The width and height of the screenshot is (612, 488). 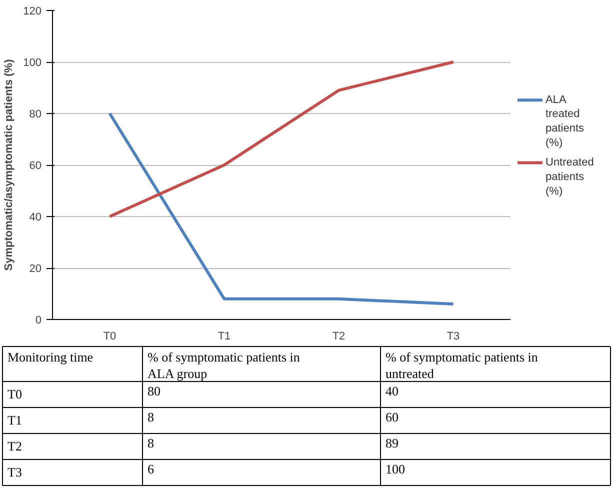 What do you see at coordinates (51, 357) in the screenshot?
I see `text: Monitoring time` at bounding box center [51, 357].